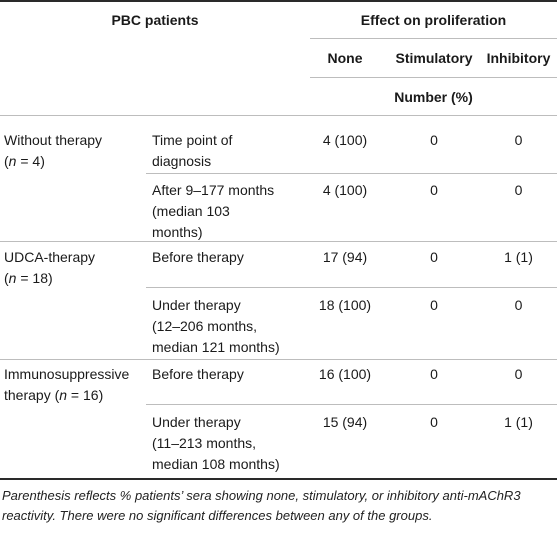 Image resolution: width=557 pixels, height=533 pixels. I want to click on cell-none: 16 (100), so click(345, 374).